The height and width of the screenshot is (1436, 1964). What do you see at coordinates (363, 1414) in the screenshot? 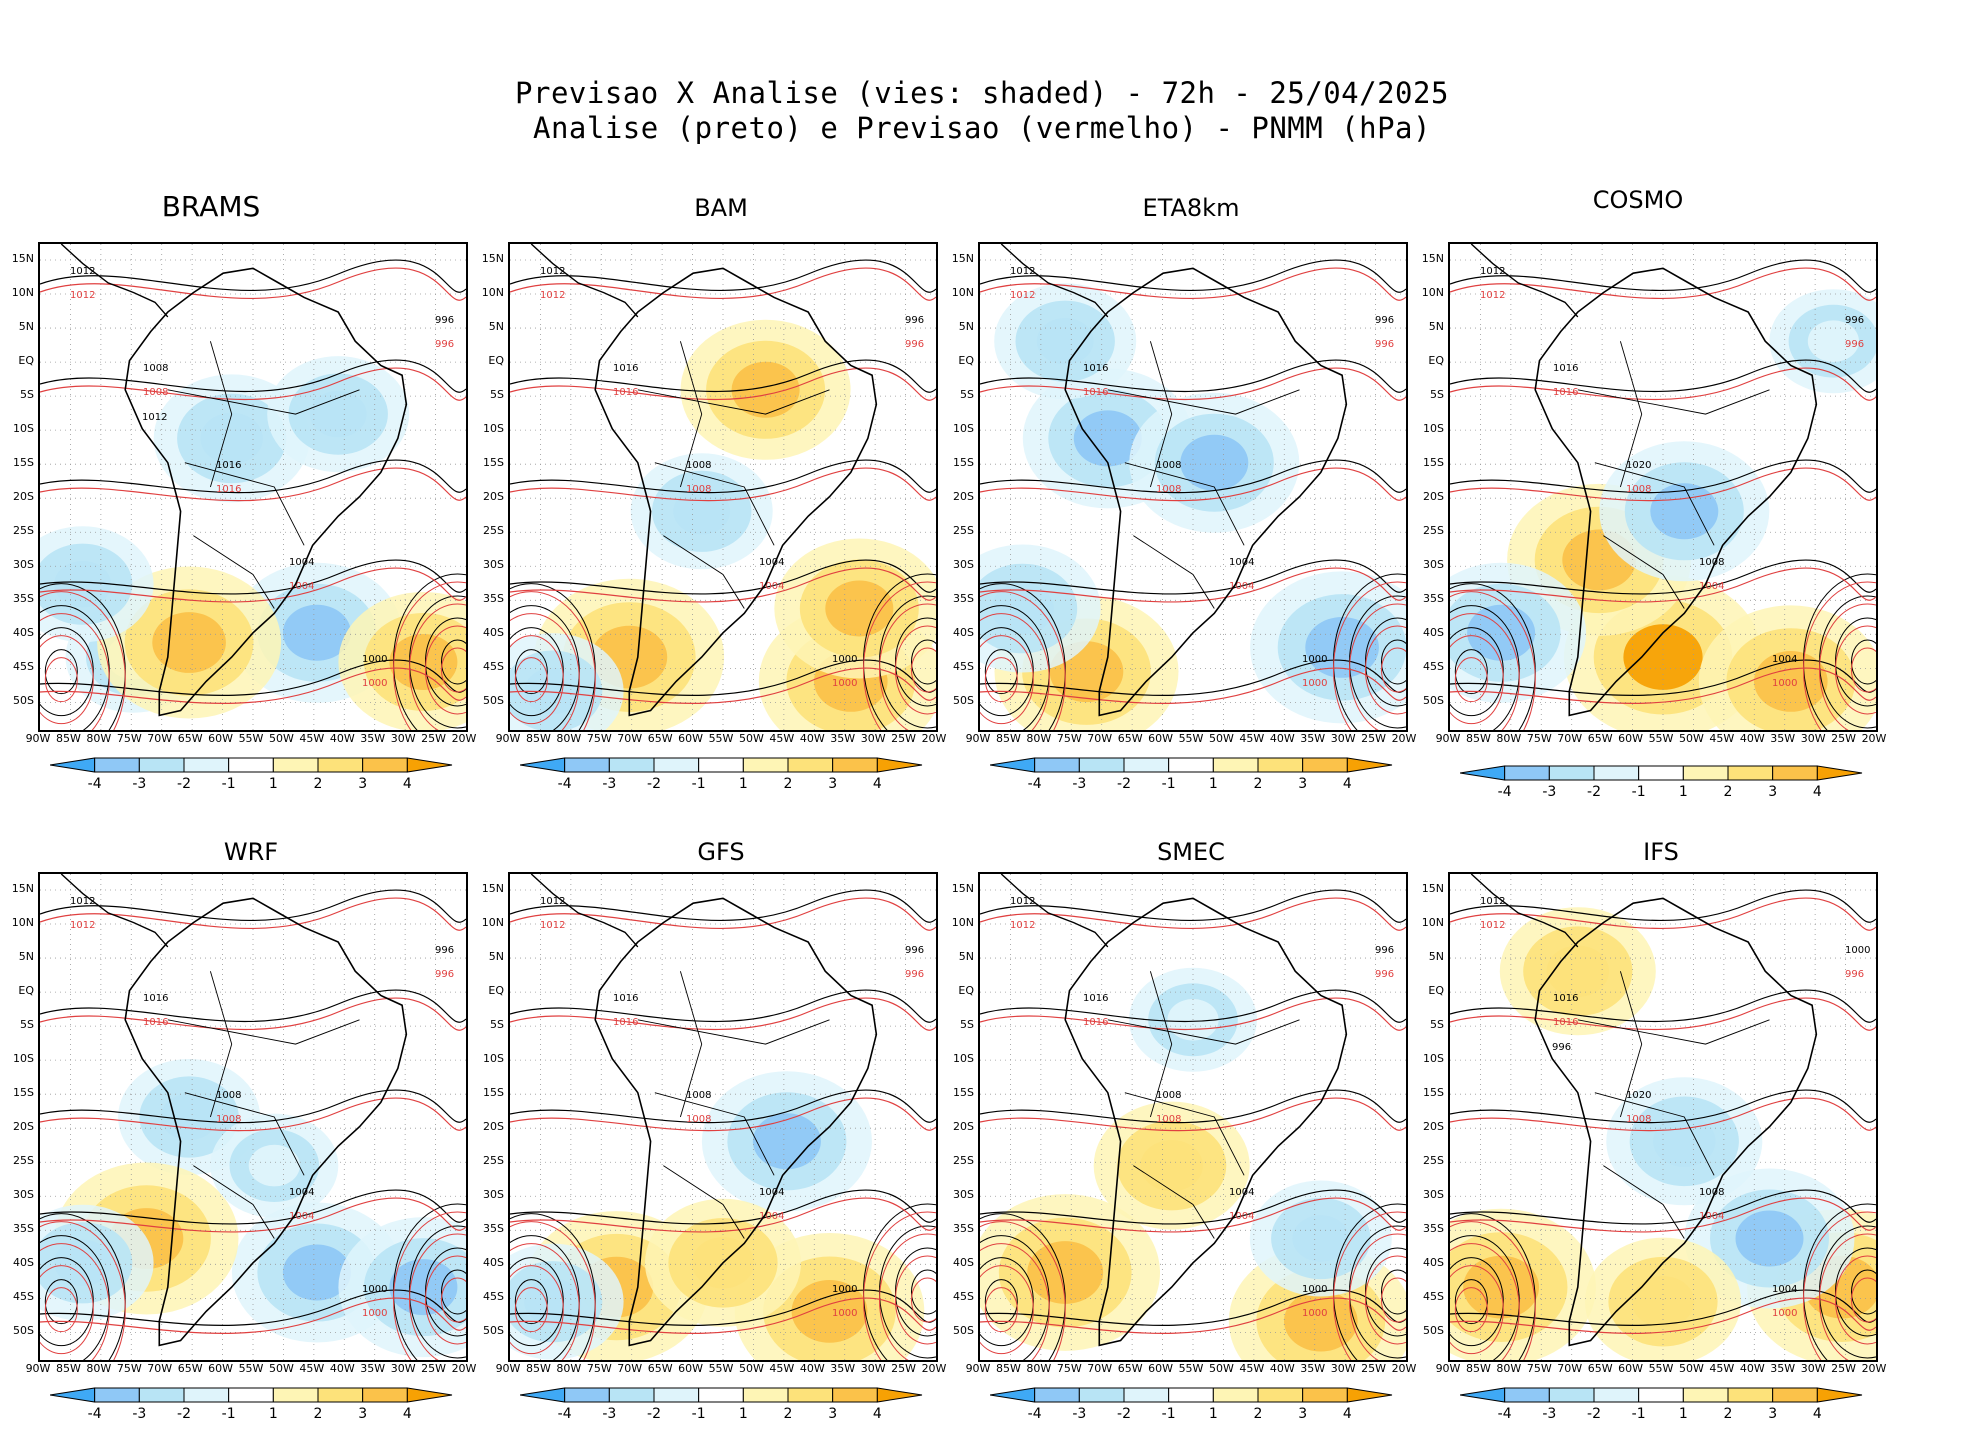
I see `colorbar-label: 3` at bounding box center [363, 1414].